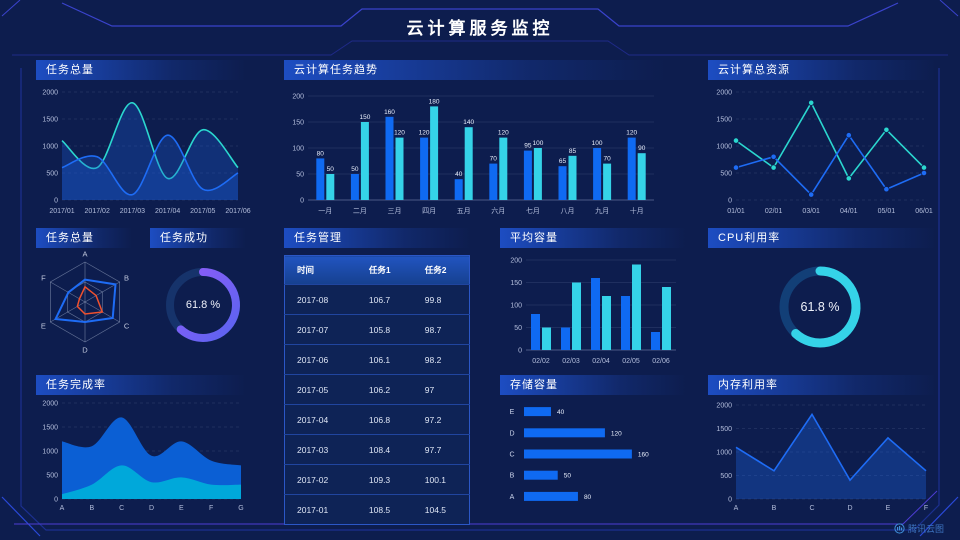  Describe the element at coordinates (141, 444) in the screenshot. I see `panel-task-completion: 任务完成率 0 500 1000 1500 2000 A B C D E F G` at that location.